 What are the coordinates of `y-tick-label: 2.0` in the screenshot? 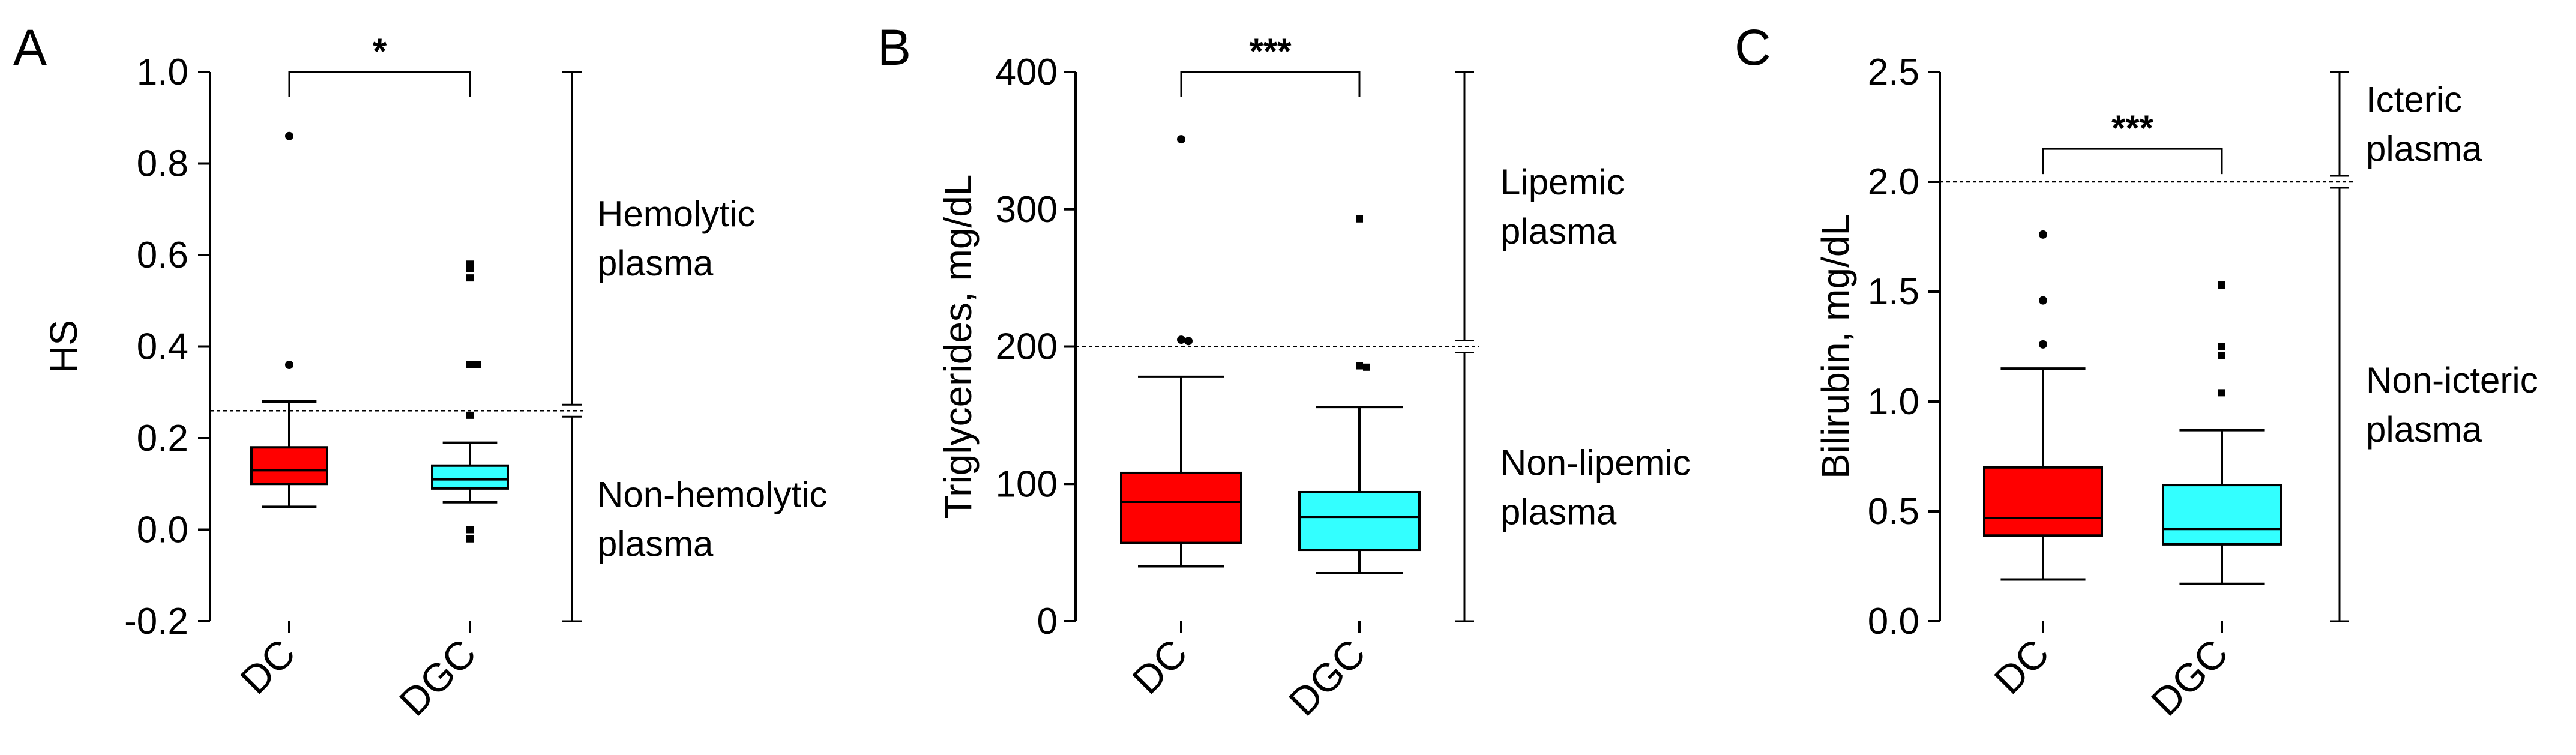 It's located at (1893, 182).